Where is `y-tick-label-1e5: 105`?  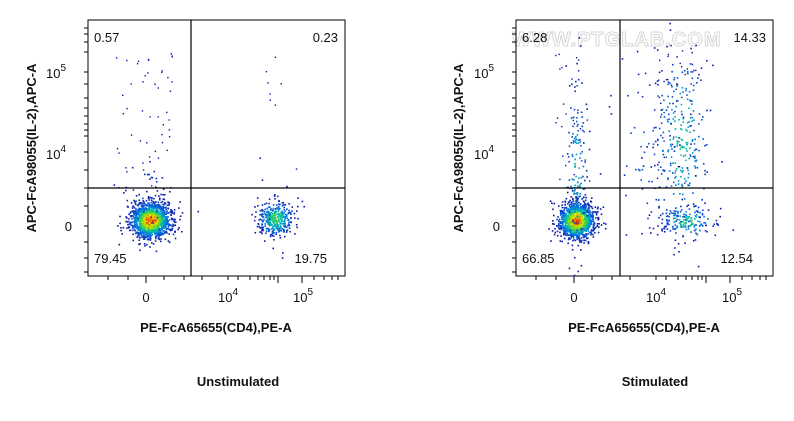
y-tick-label-1e5: 105 is located at coordinates (56, 72).